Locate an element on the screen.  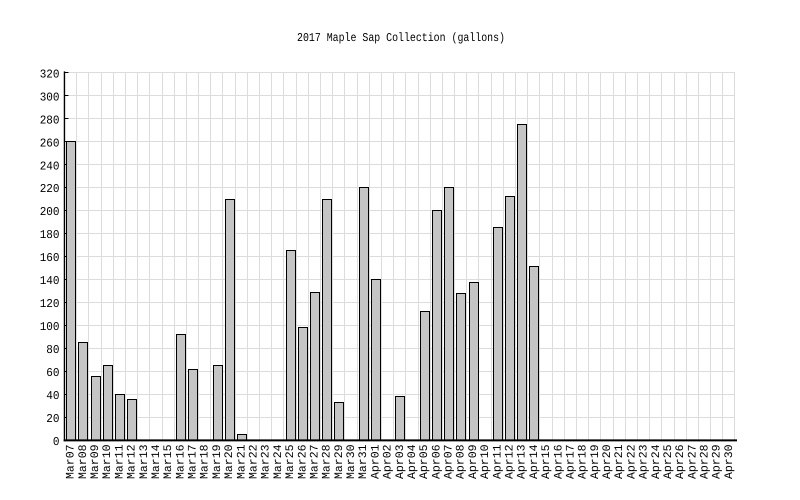
svg-text: Apr13 is located at coordinates (522, 461).